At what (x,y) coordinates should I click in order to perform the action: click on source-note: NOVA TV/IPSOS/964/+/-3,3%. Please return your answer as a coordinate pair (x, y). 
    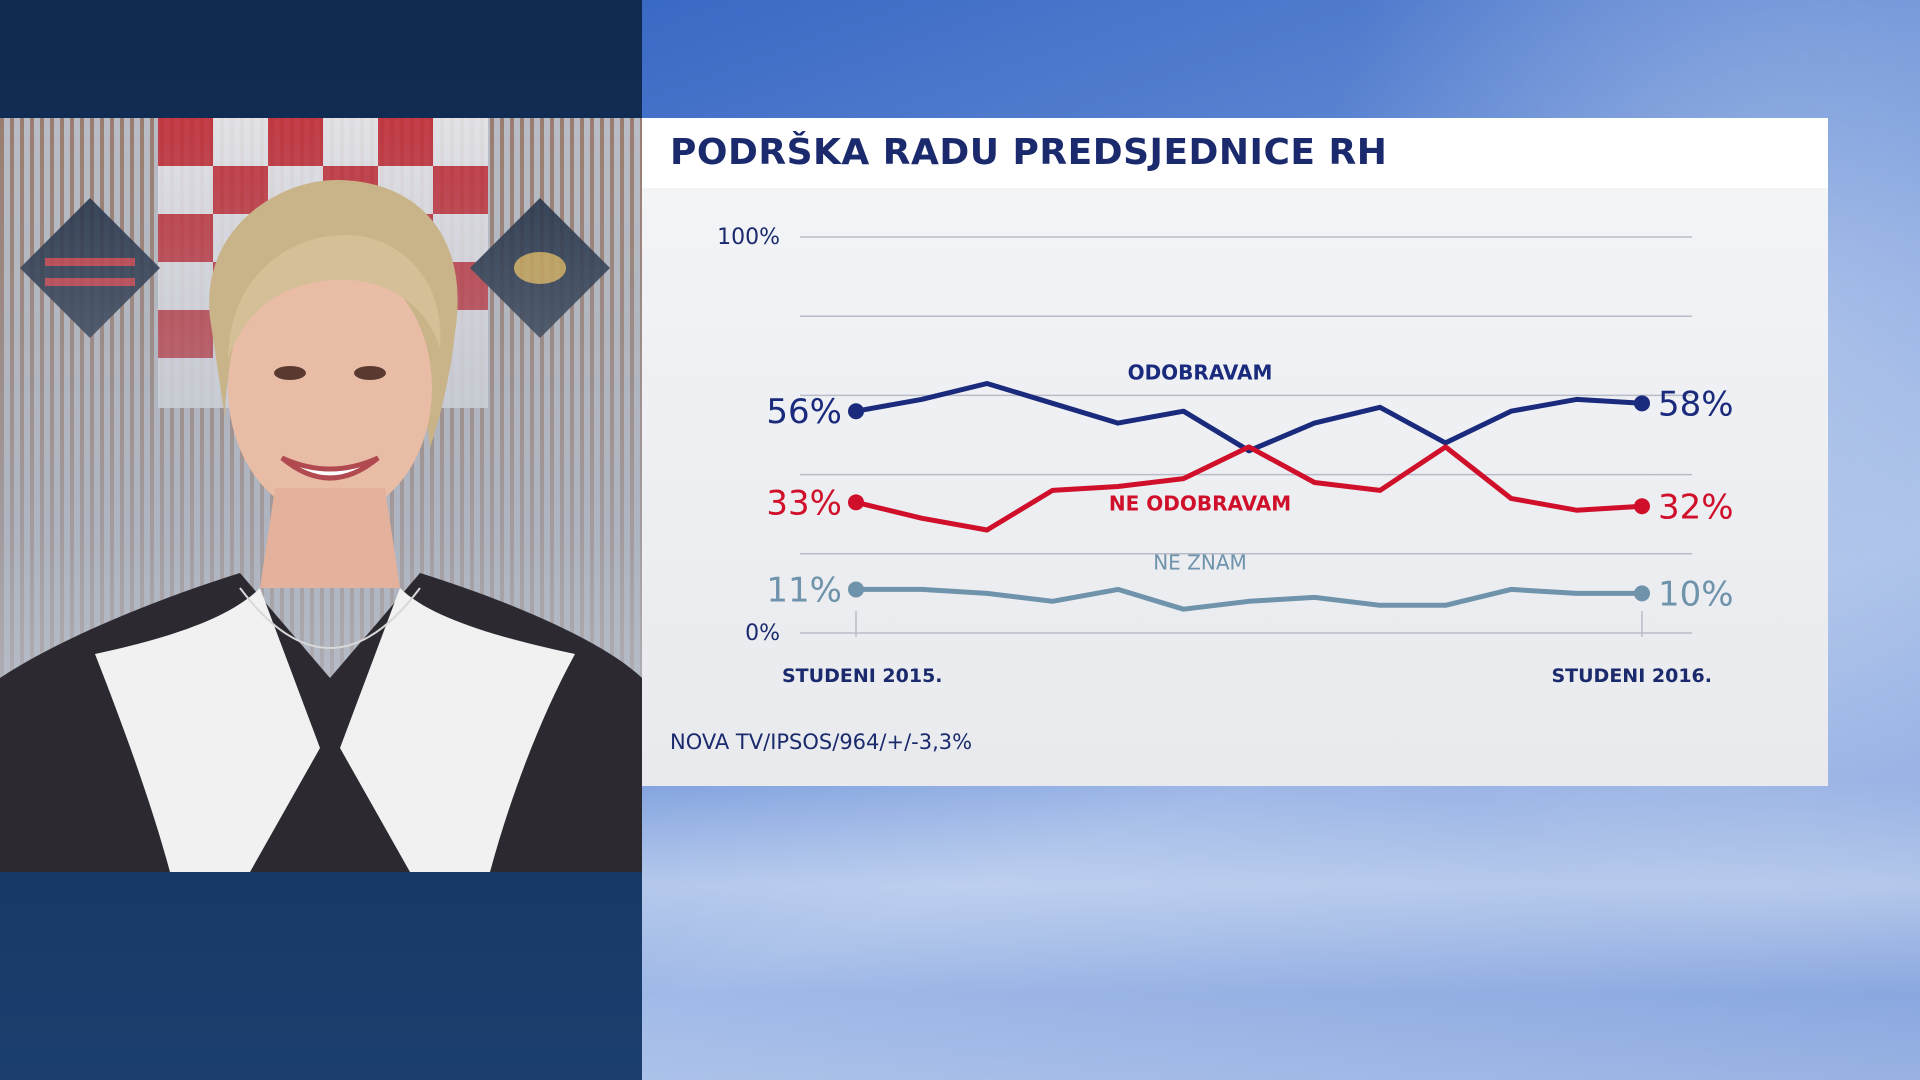
    Looking at the image, I should click on (821, 742).